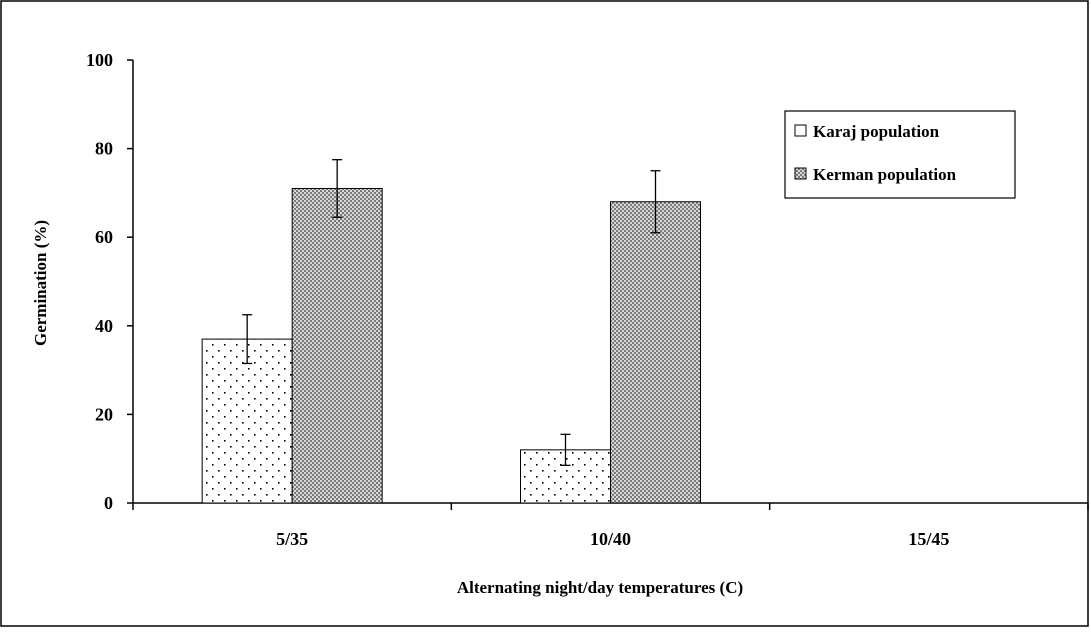 The height and width of the screenshot is (633, 1091). What do you see at coordinates (292, 539) in the screenshot?
I see `x-category-label: 5/35` at bounding box center [292, 539].